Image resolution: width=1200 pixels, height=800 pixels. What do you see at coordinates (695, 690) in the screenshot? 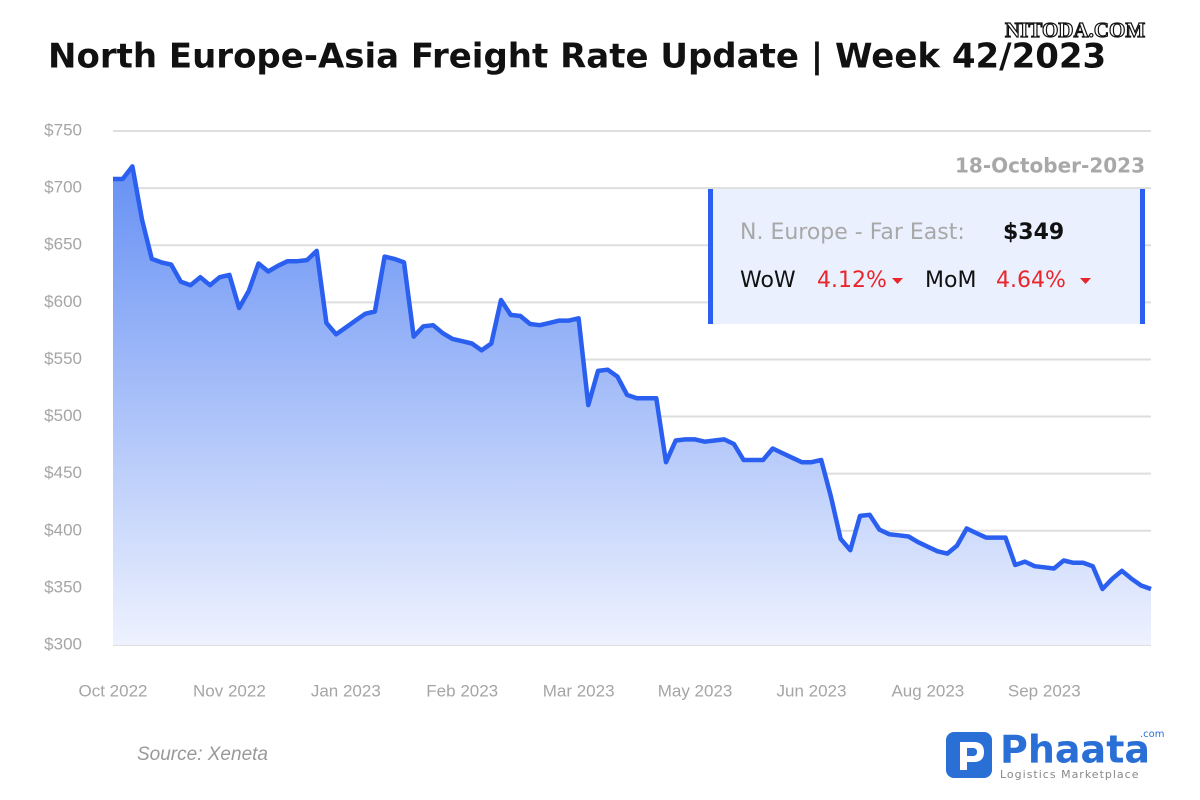
I see `x-tick-label: May 2023` at bounding box center [695, 690].